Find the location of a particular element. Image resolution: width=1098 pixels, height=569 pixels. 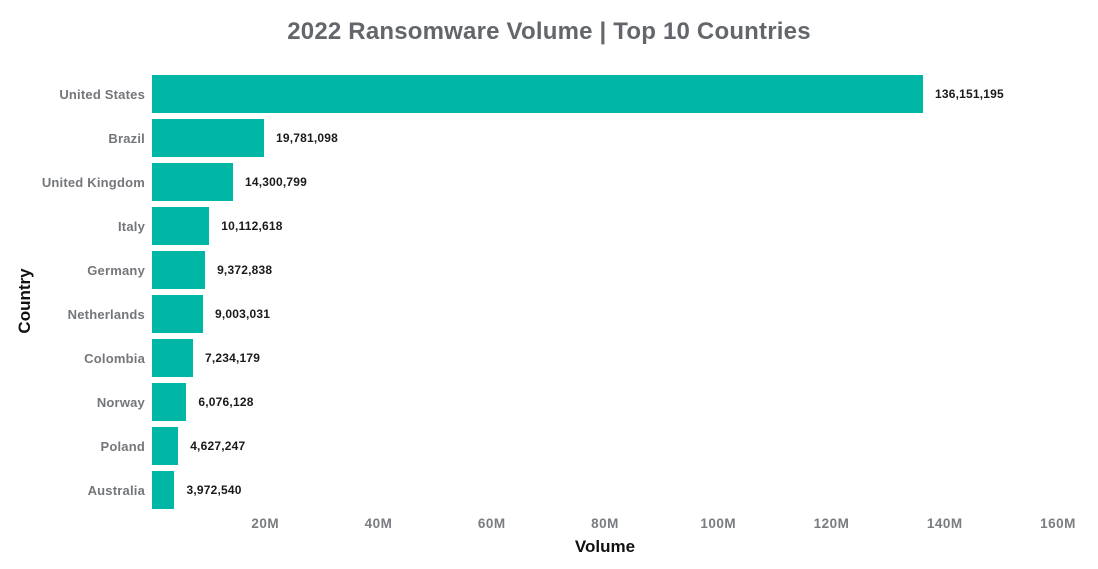

bar-row: Australia 3,972,540 is located at coordinates (532, 490).